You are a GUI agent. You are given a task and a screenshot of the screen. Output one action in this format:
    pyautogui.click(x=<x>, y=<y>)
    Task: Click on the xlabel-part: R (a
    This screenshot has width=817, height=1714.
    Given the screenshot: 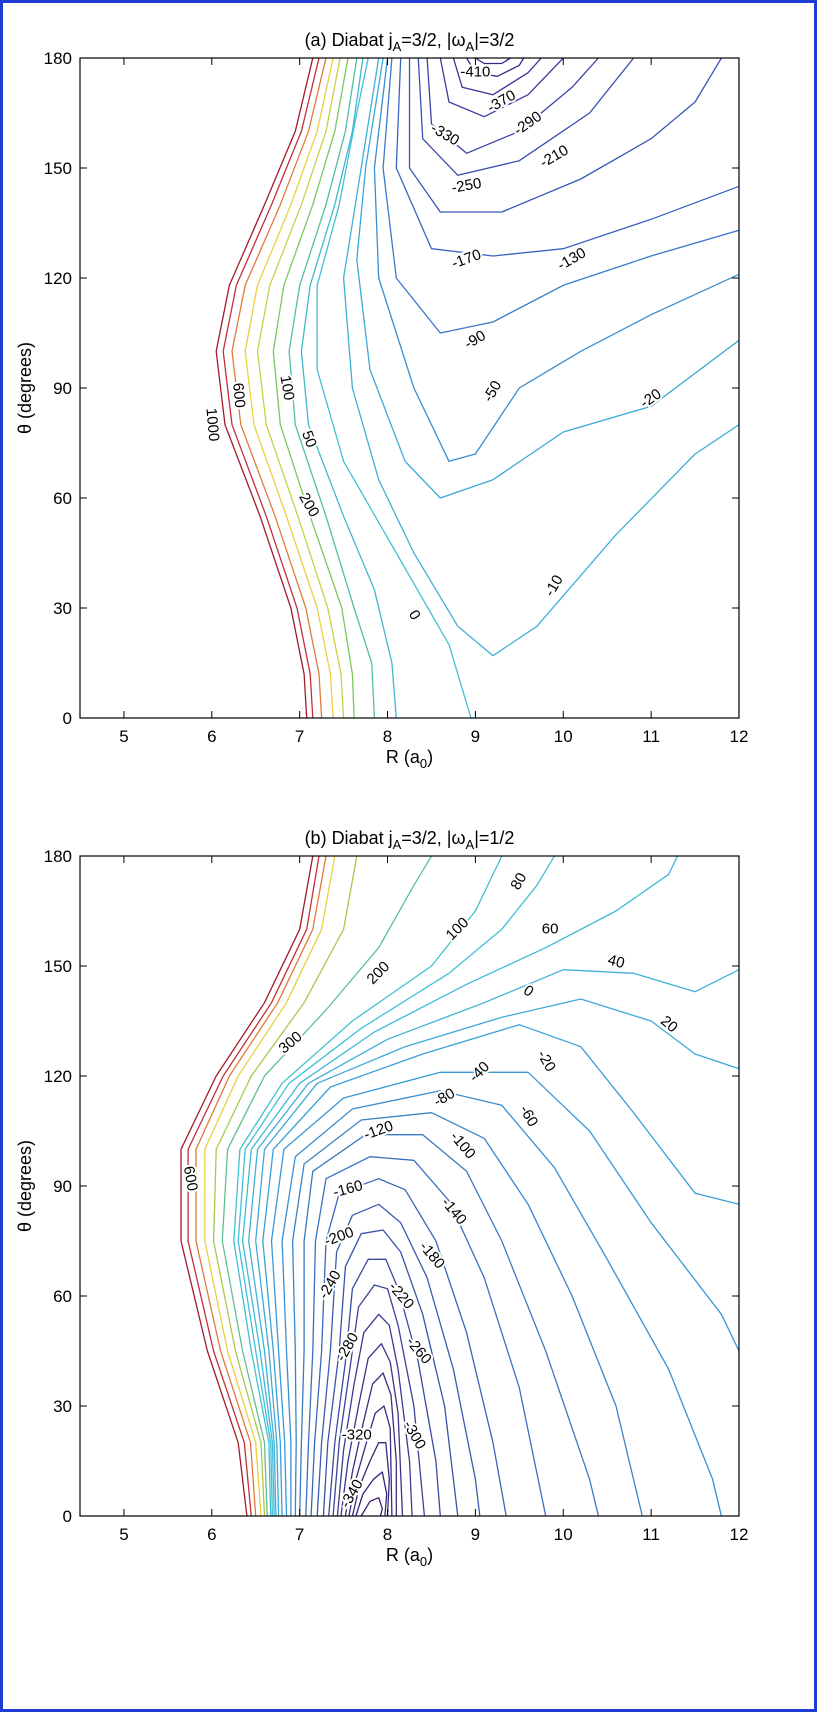 What is the action you would take?
    pyautogui.click(x=403, y=1555)
    